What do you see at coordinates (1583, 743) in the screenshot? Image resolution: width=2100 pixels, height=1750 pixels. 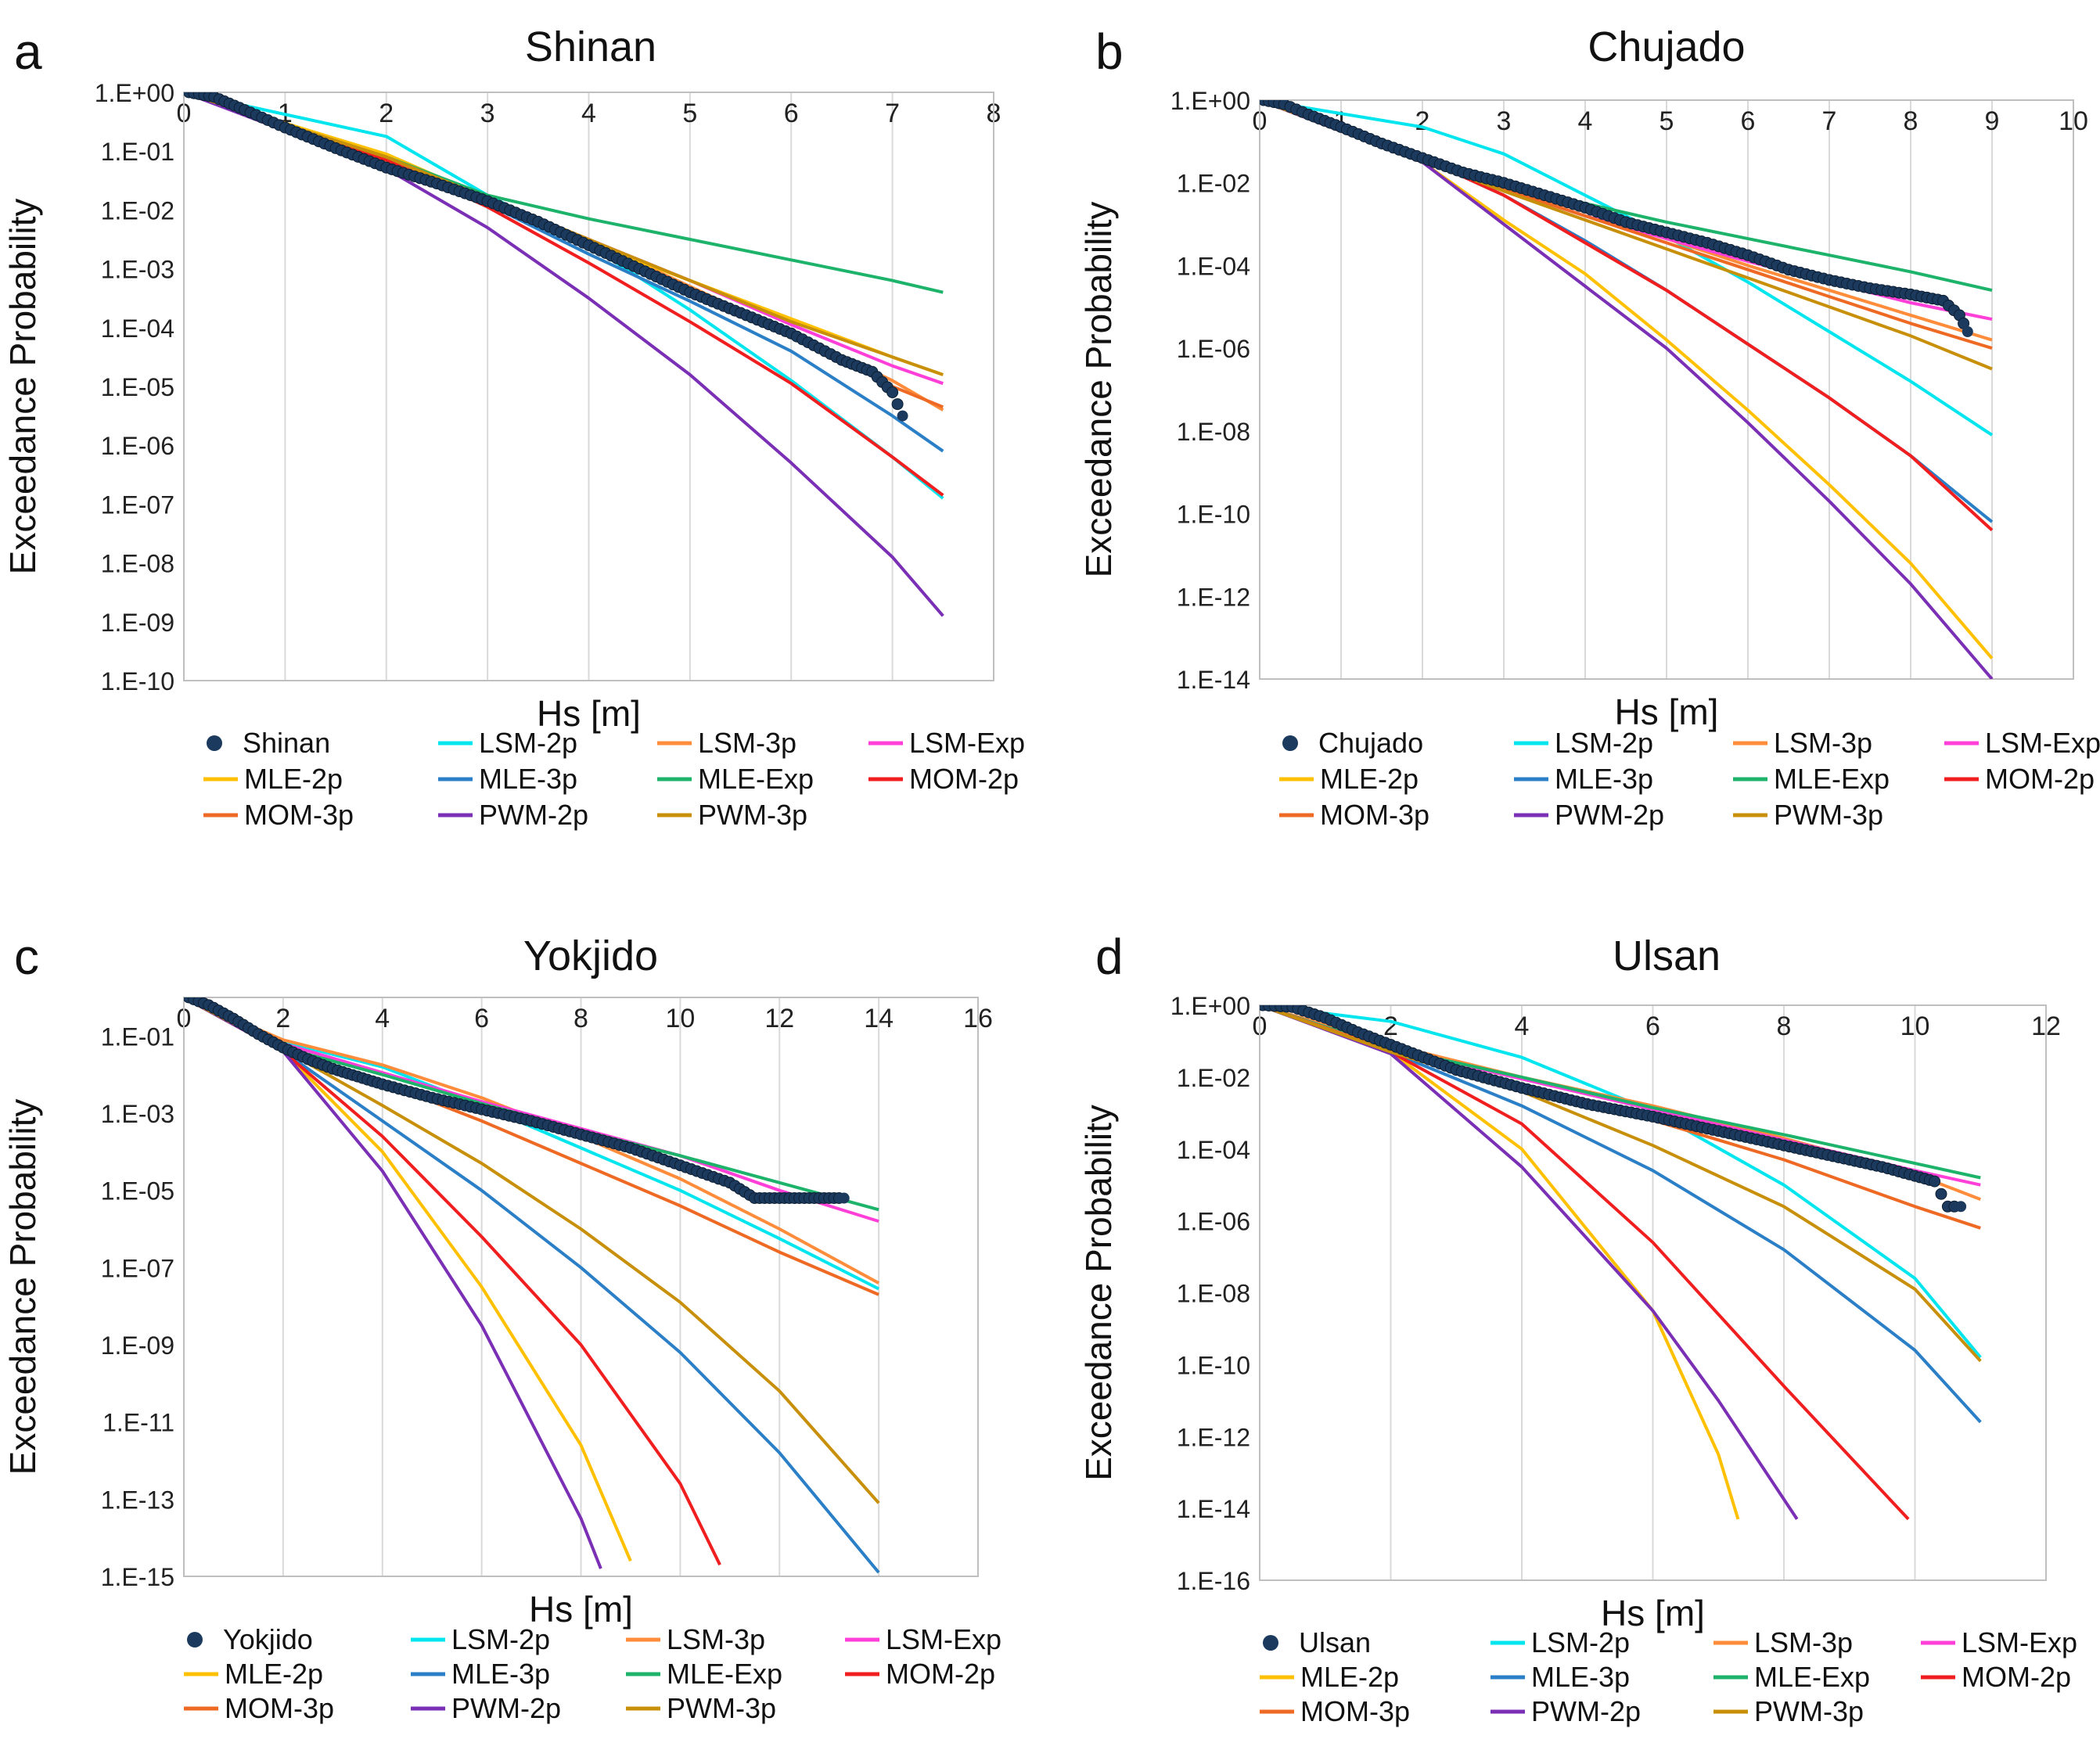 I see `legend-item: LSM-2p` at bounding box center [1583, 743].